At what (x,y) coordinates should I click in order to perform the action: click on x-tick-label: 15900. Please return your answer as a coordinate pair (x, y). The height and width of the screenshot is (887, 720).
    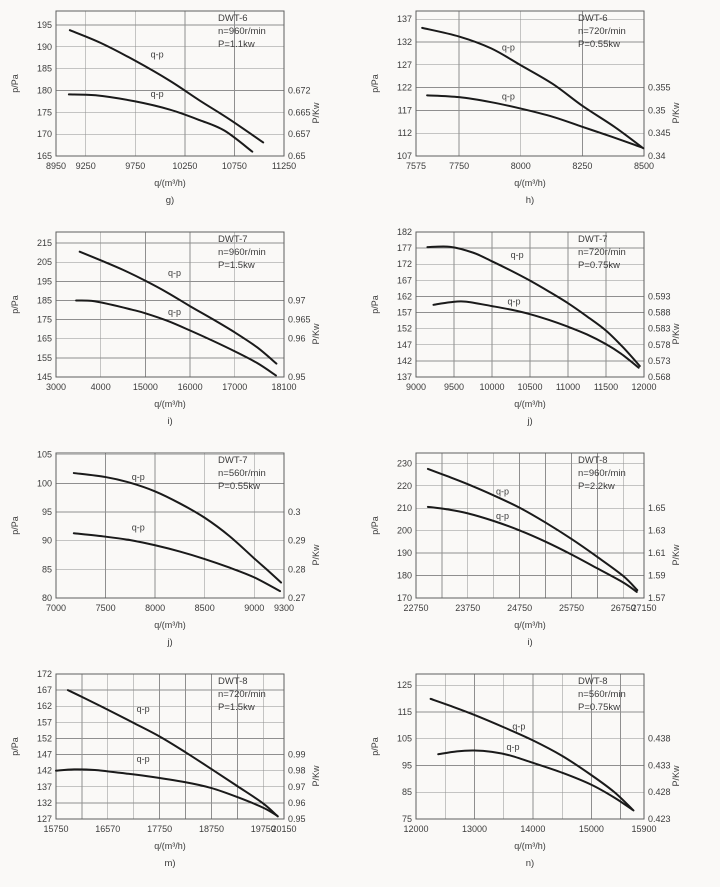
    Looking at the image, I should click on (643, 829).